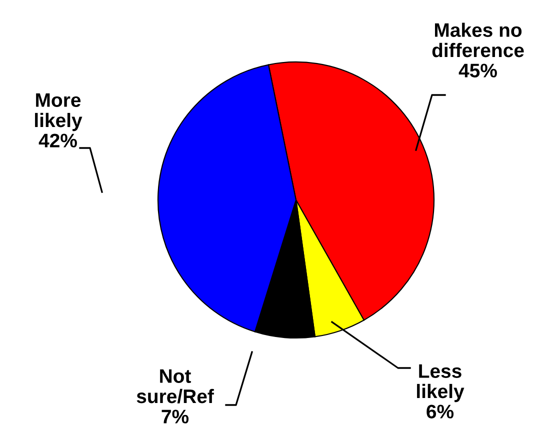 This screenshot has width=548, height=439. What do you see at coordinates (175, 386) in the screenshot?
I see `slice-label: Not sure/Ref` at bounding box center [175, 386].